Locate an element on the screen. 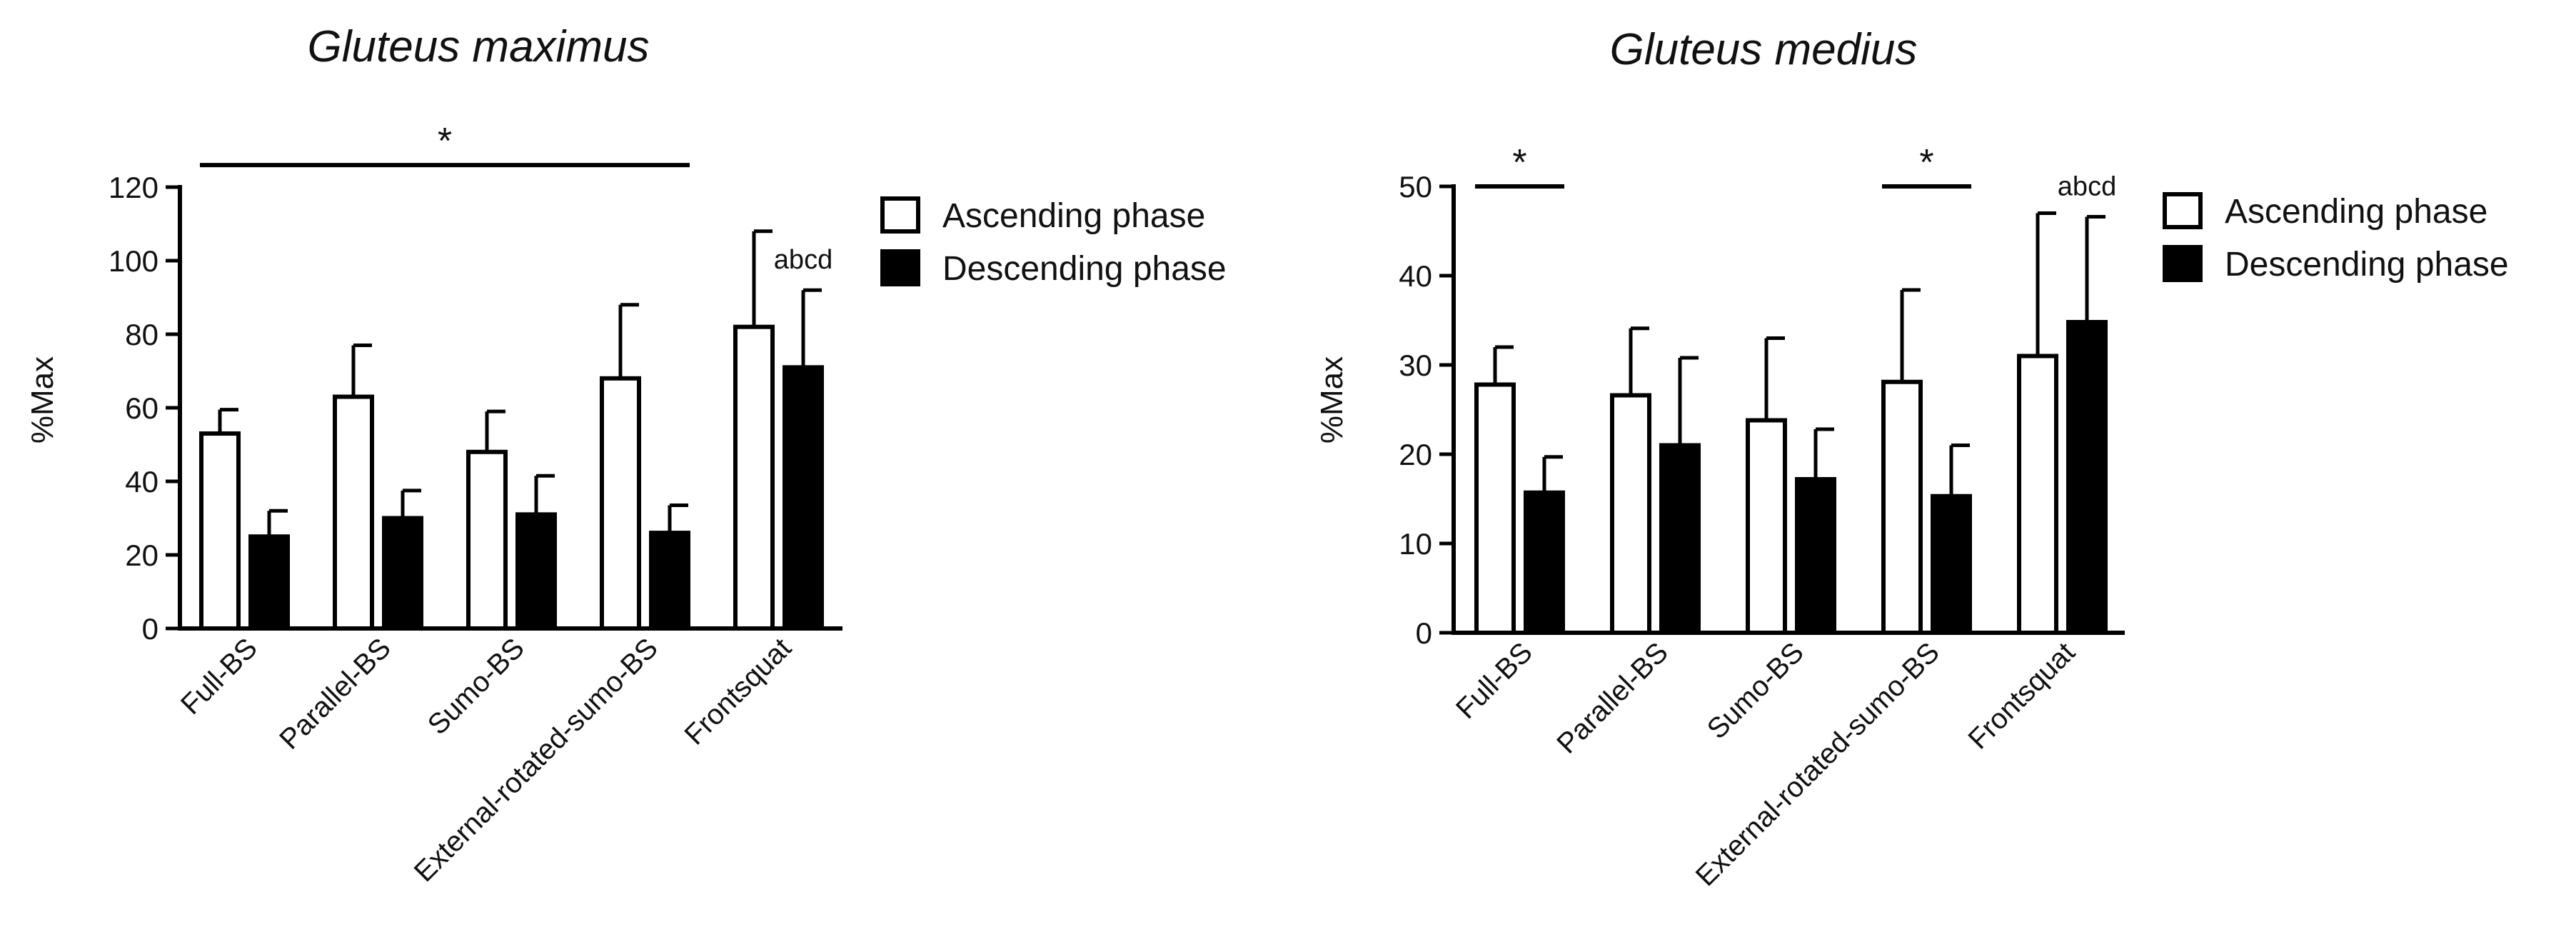 The image size is (2576, 937). y-tick-label: 10 is located at coordinates (1415, 544).